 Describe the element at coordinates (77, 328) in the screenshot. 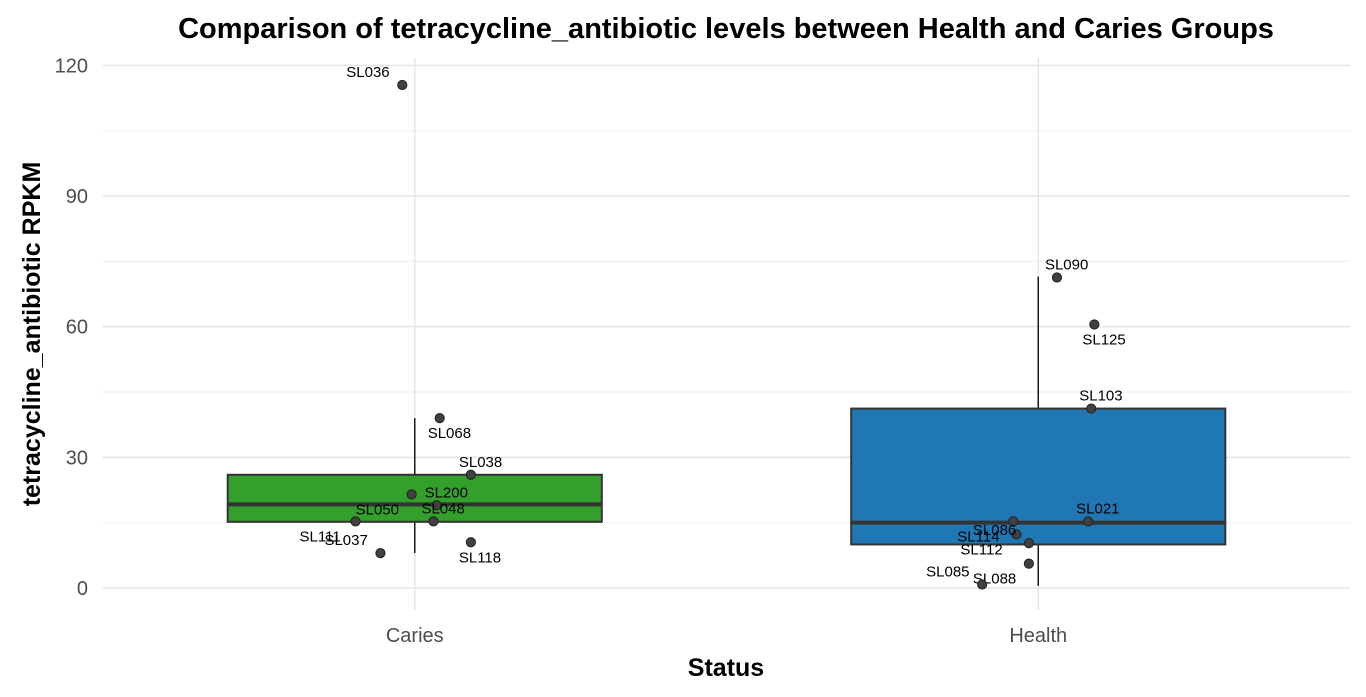

I see `y-tick-label: 60` at that location.